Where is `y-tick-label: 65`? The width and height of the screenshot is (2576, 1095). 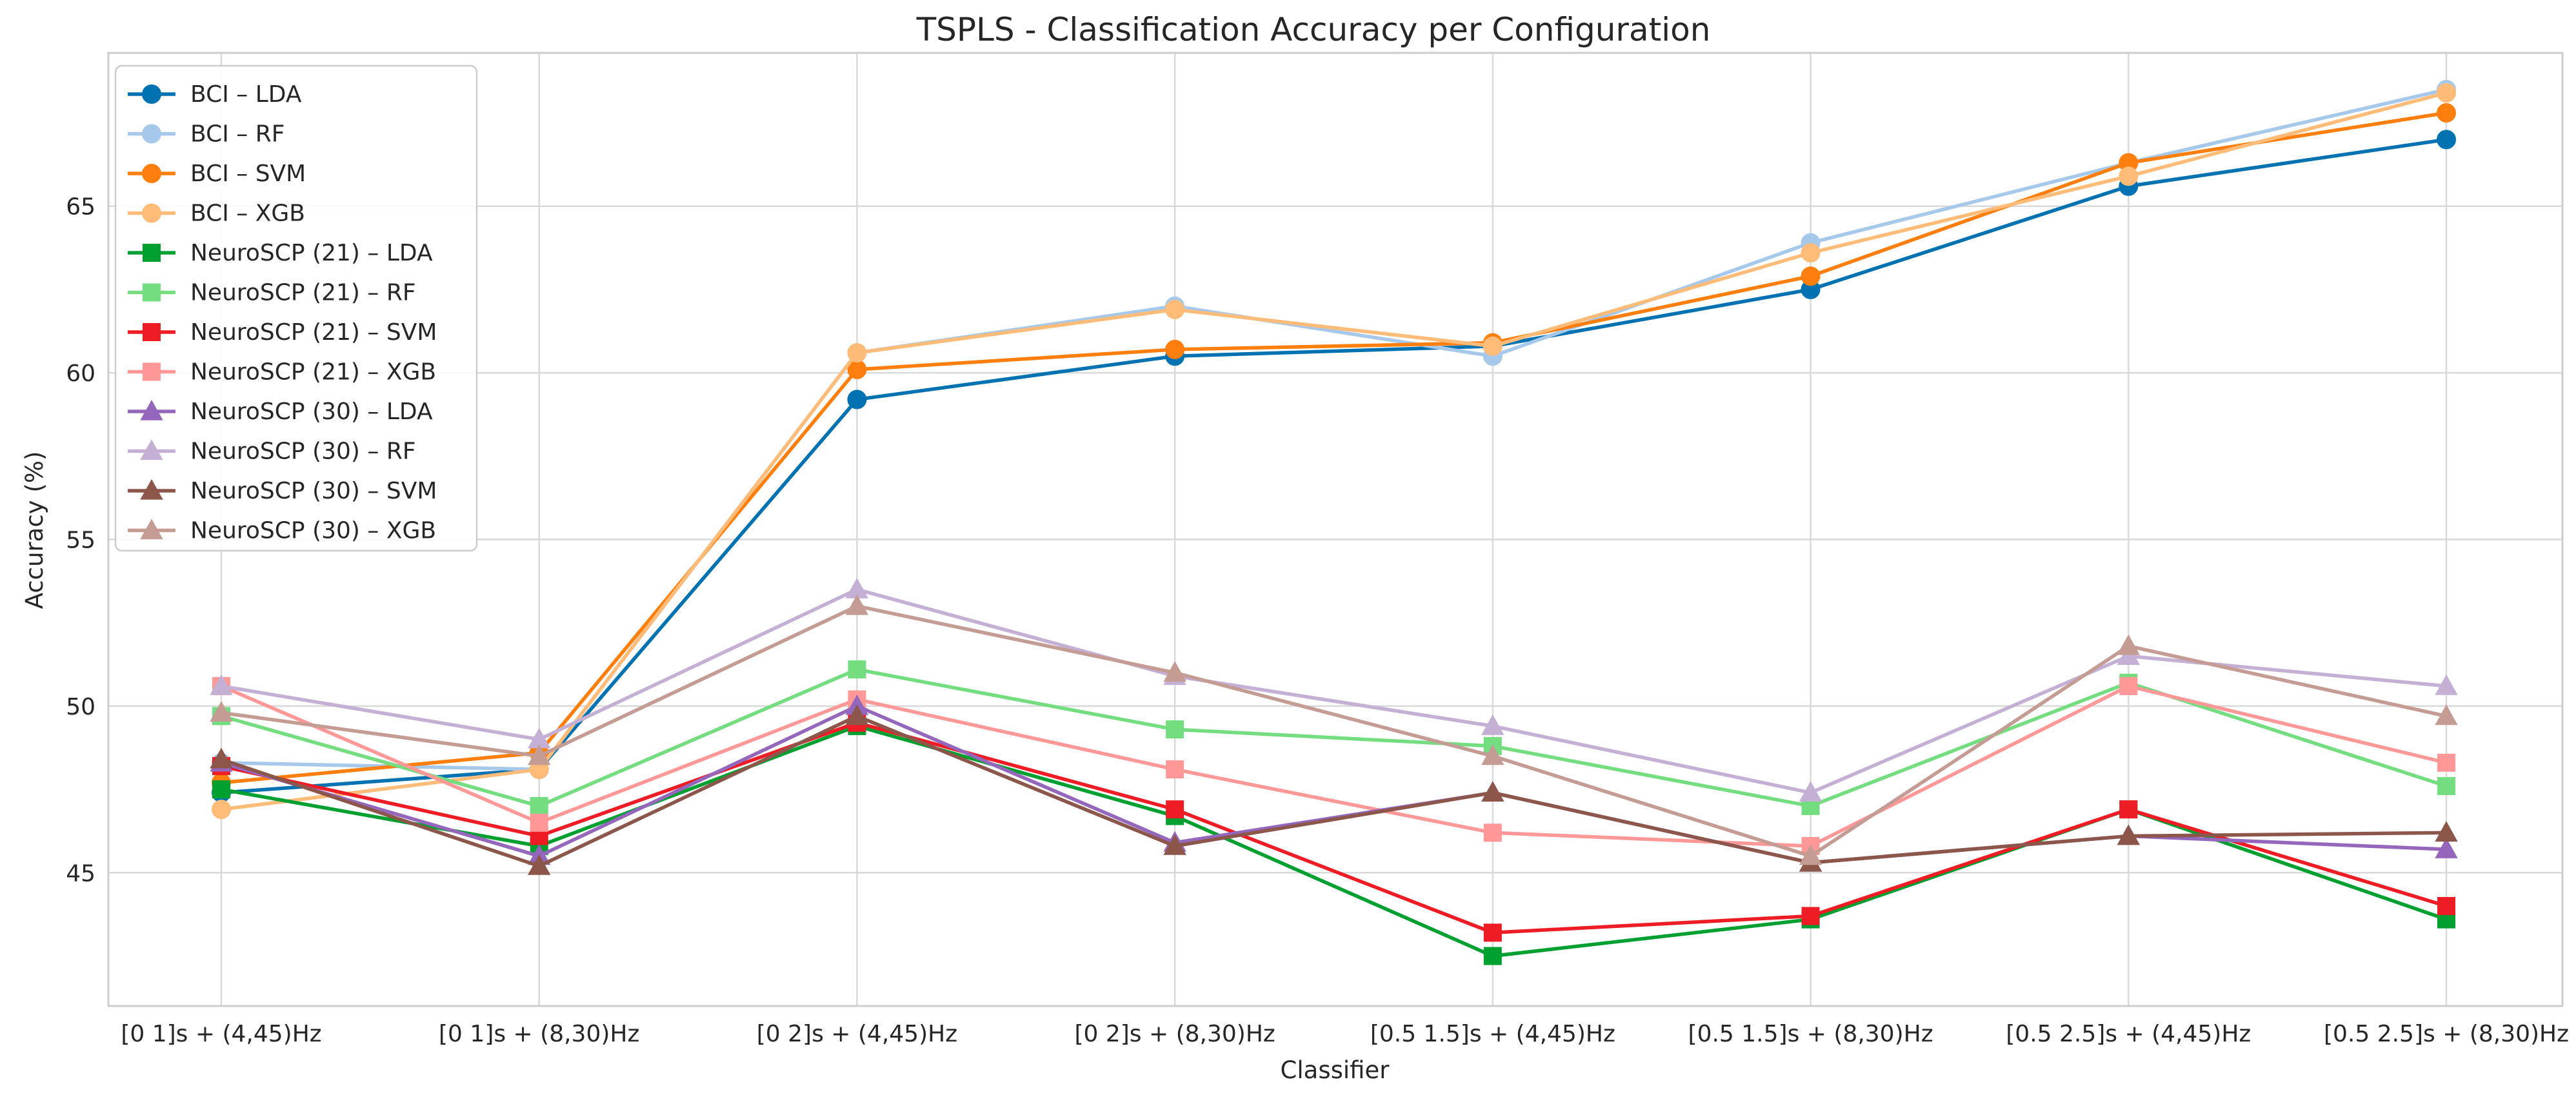
y-tick-label: 65 is located at coordinates (80, 208).